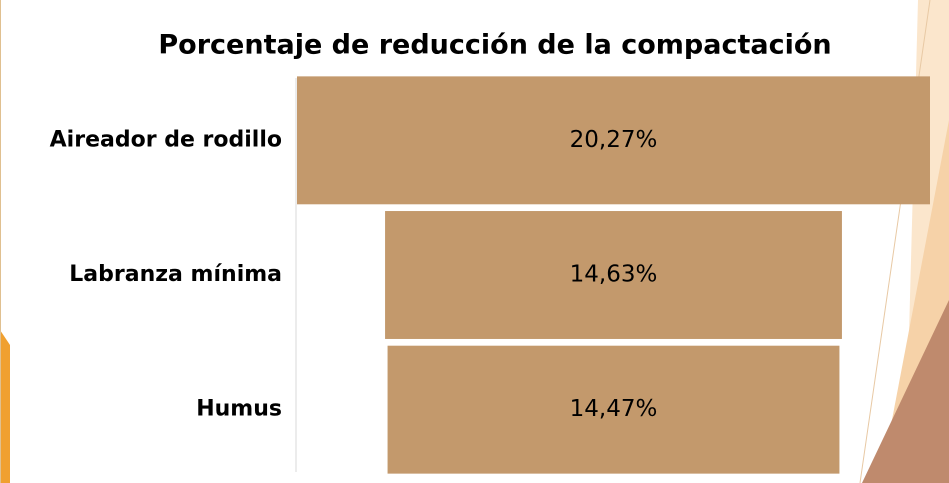  I want to click on value-label: 14,47%, so click(614, 409).